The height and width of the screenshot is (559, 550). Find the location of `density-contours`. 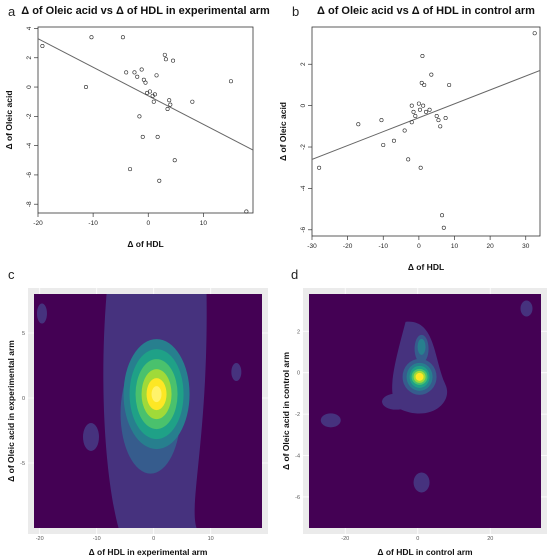

density-contours is located at coordinates (426, 396).